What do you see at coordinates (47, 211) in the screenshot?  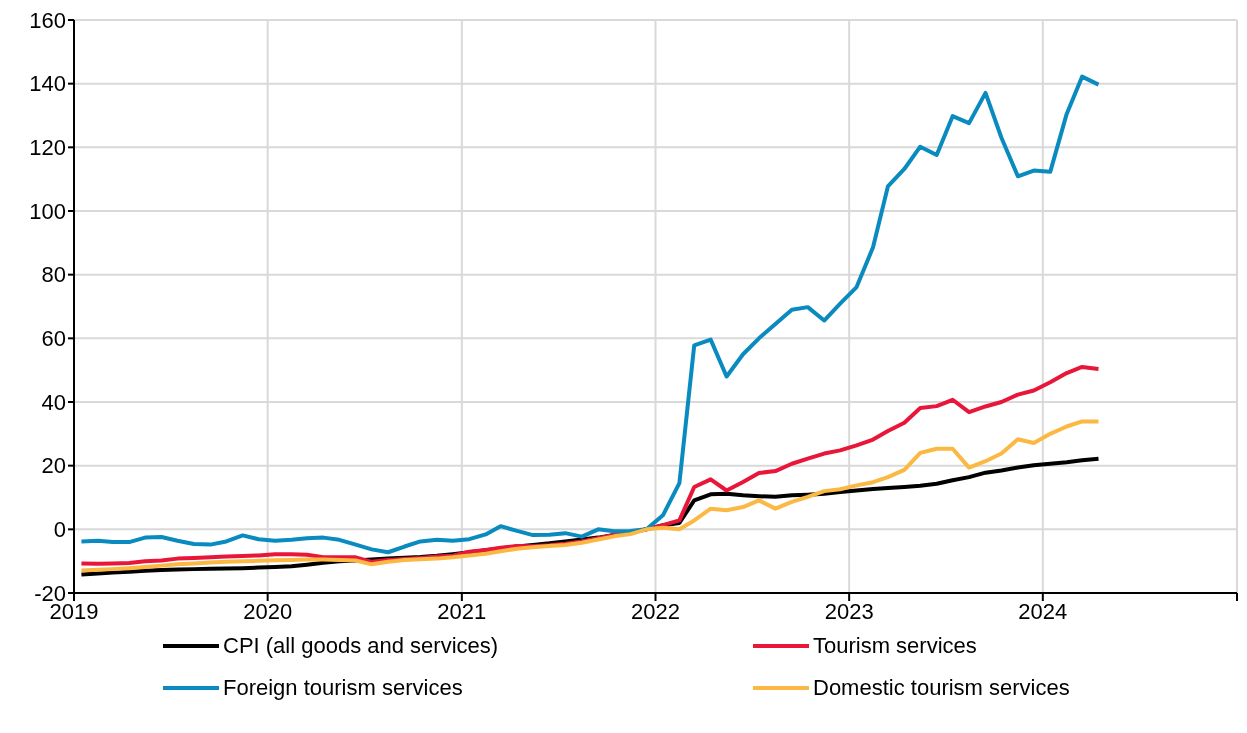 I see `y-tick-label: 100` at bounding box center [47, 211].